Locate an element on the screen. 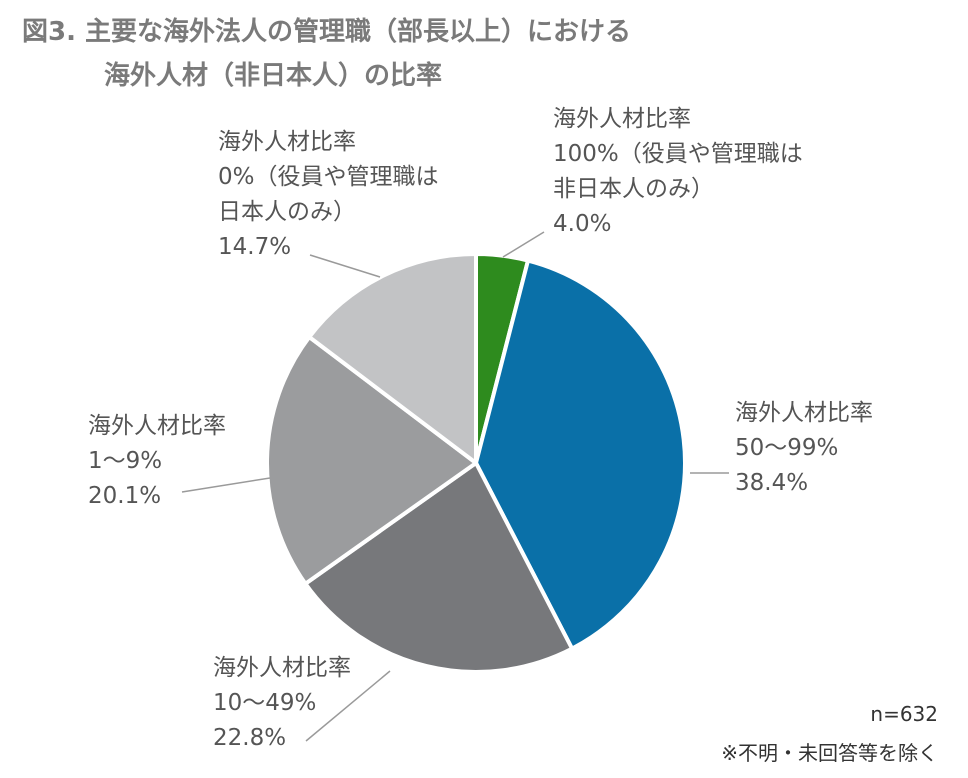  slice-10-49pct-category-label: 海外人材比率 is located at coordinates (282, 668).